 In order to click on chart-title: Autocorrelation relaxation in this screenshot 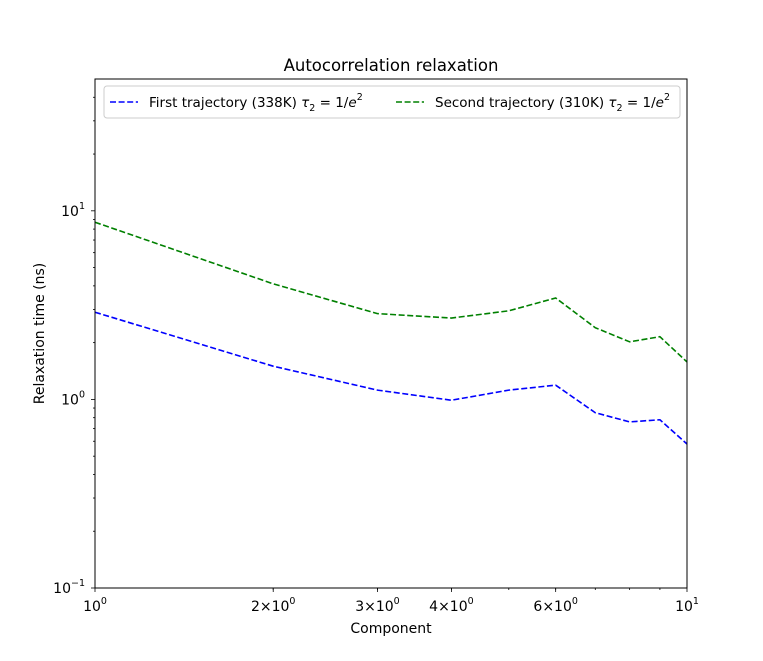, I will do `click(391, 65)`.